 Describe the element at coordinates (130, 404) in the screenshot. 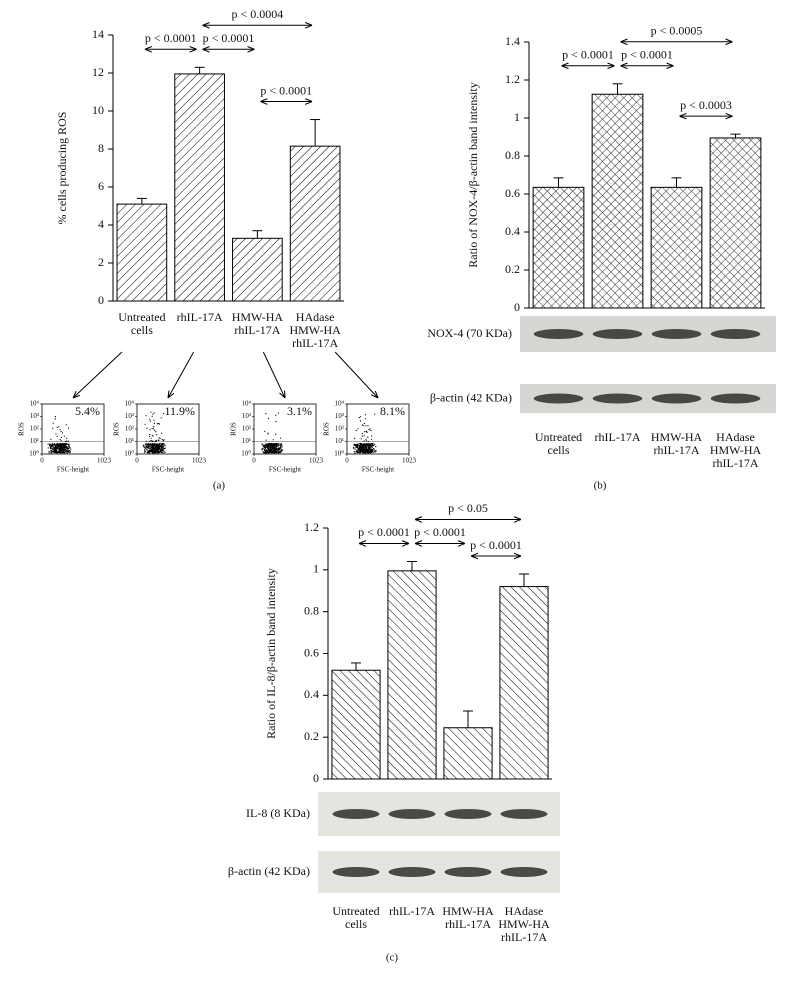

I see `inset-y-tick-label: 10⁴` at that location.